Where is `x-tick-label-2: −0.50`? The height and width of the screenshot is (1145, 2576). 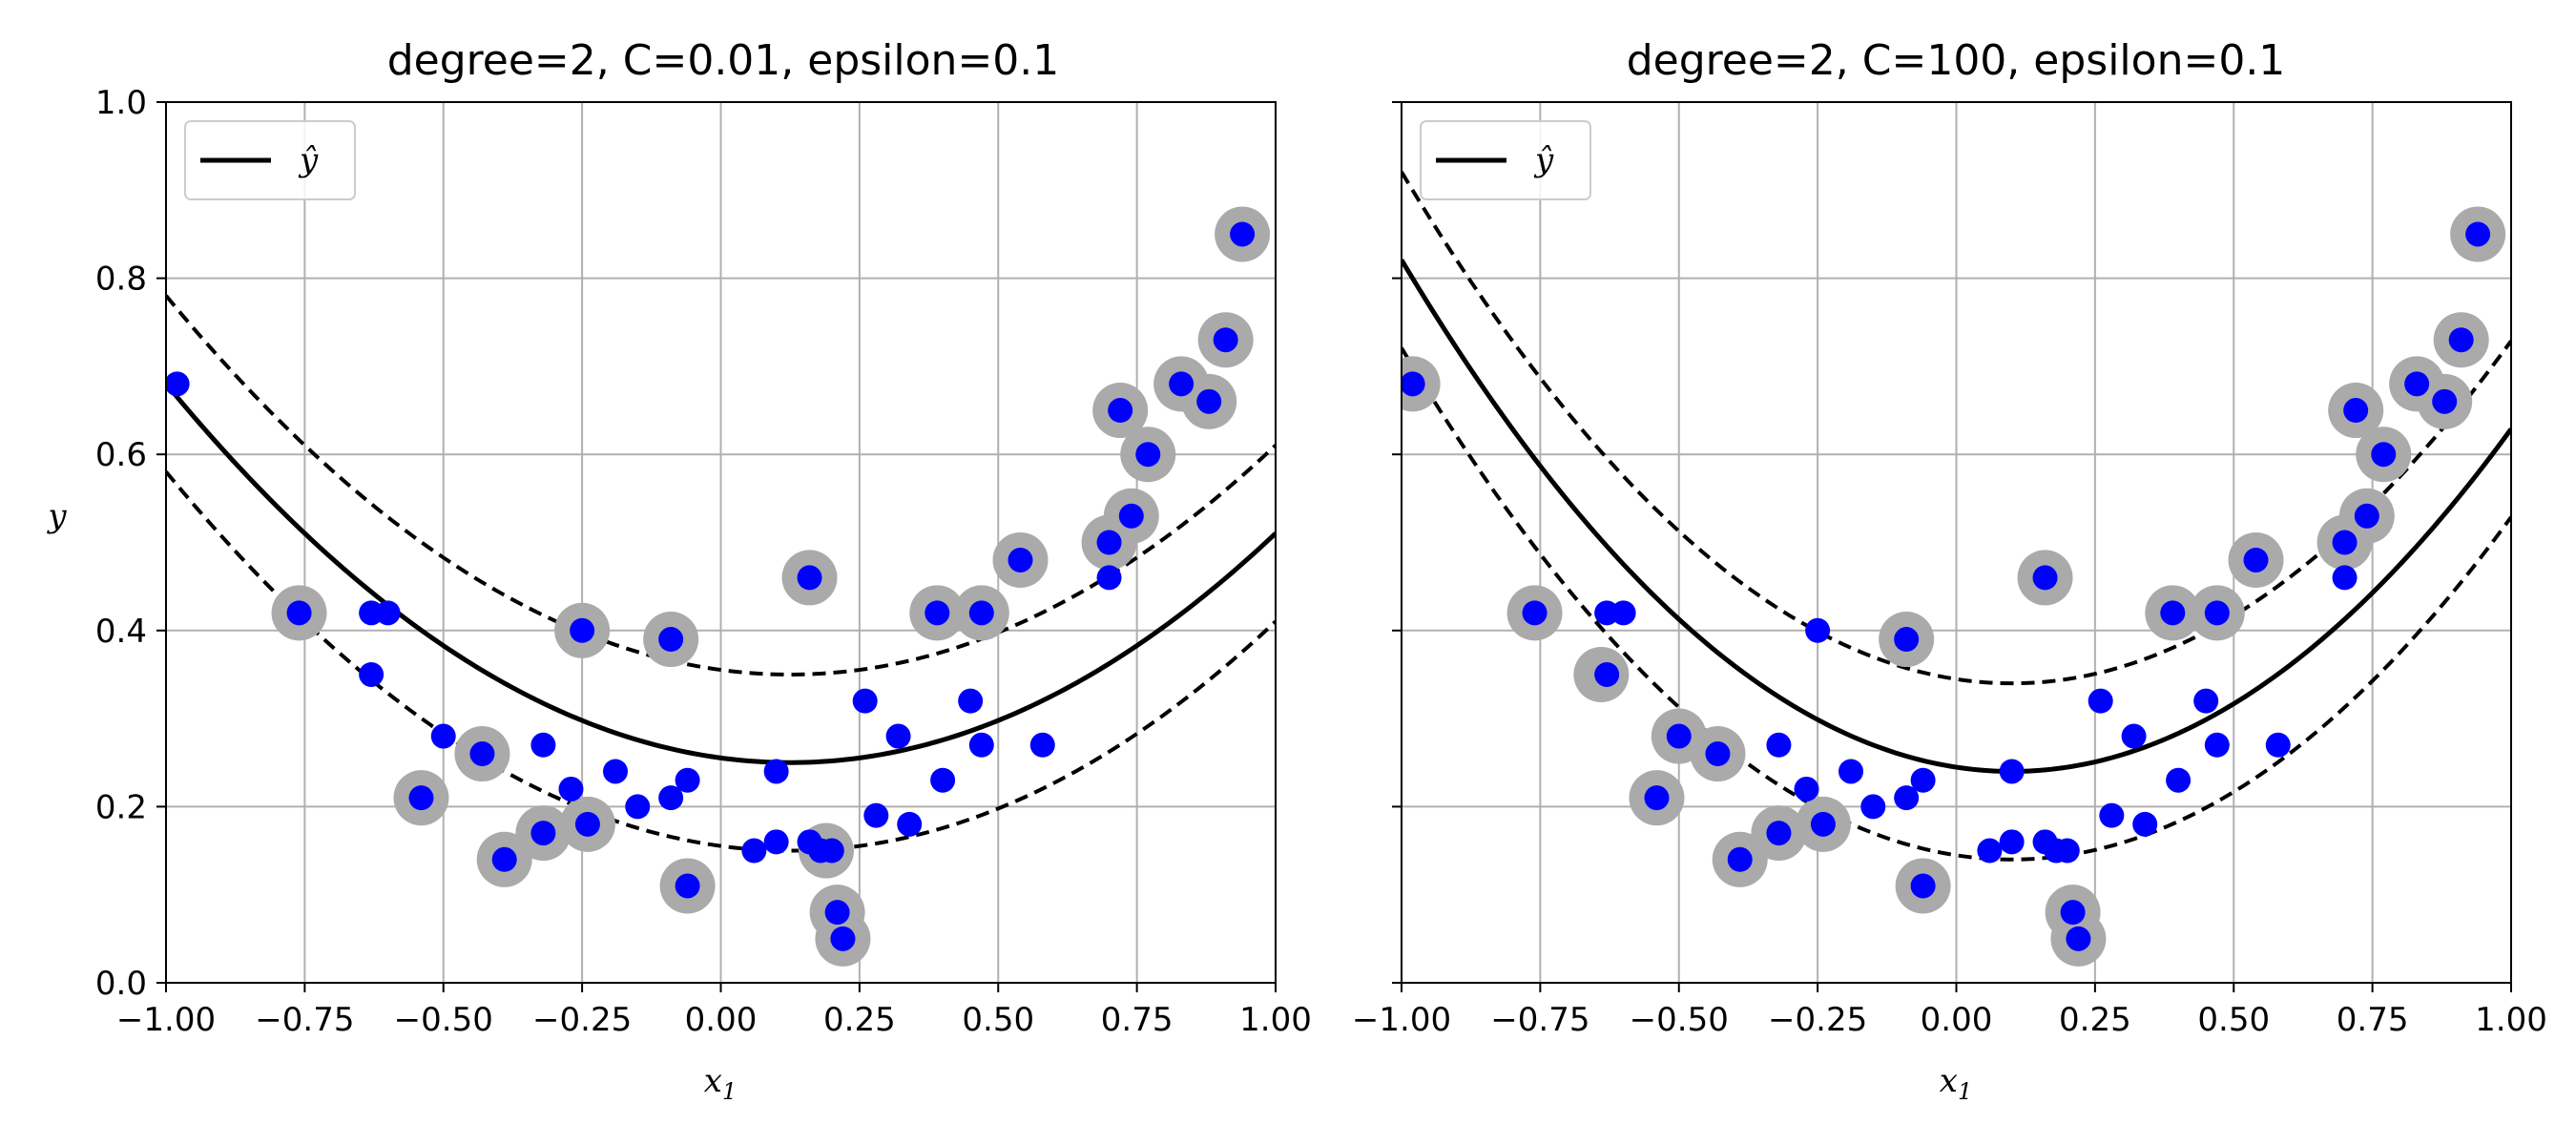 x-tick-label-2: −0.50 is located at coordinates (1679, 1020).